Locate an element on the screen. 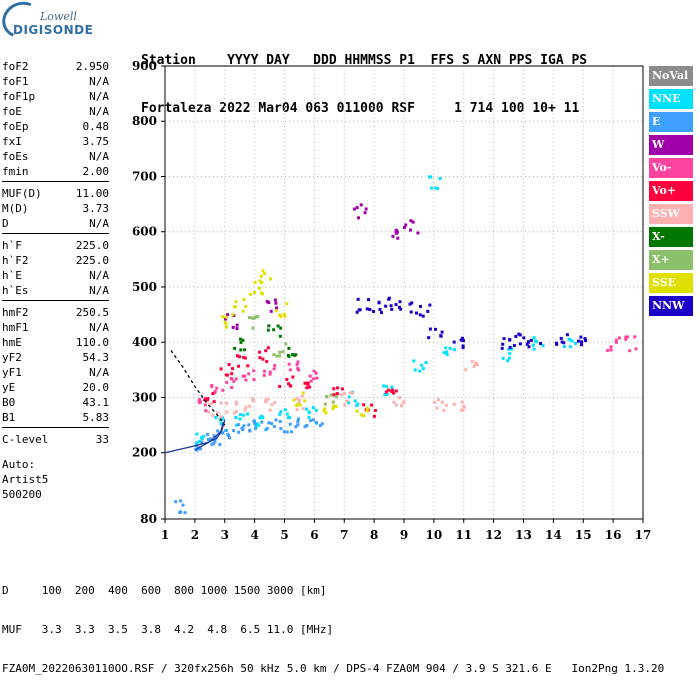 The height and width of the screenshot is (688, 700). logo-line2: DIGISONDE is located at coordinates (53, 30).